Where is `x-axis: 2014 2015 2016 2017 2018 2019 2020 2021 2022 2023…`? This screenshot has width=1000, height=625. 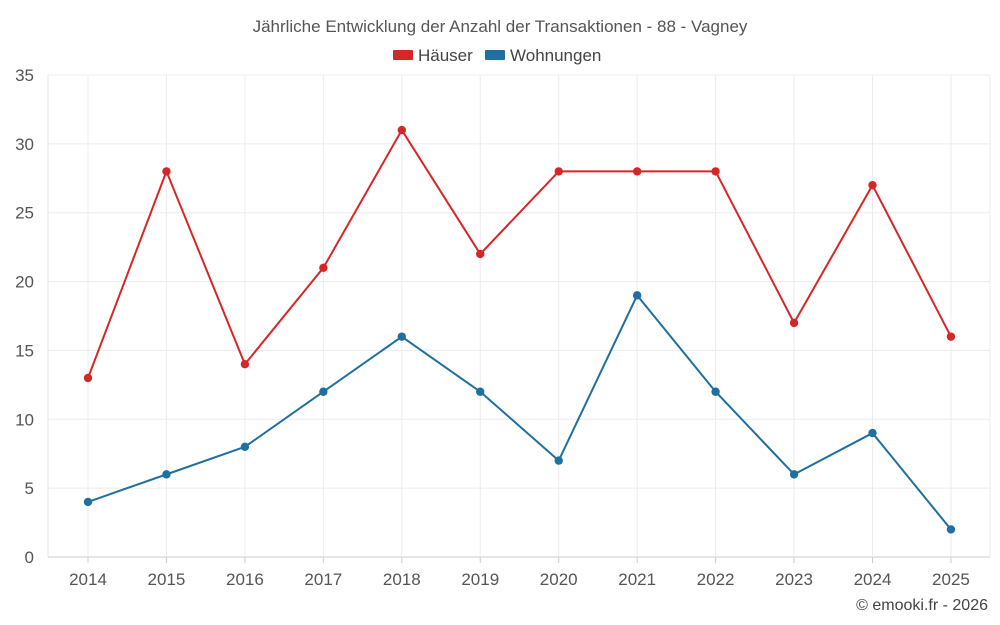
x-axis: 2014 2015 2016 2017 2018 2019 2020 2021 2022 2023… is located at coordinates (519, 573).